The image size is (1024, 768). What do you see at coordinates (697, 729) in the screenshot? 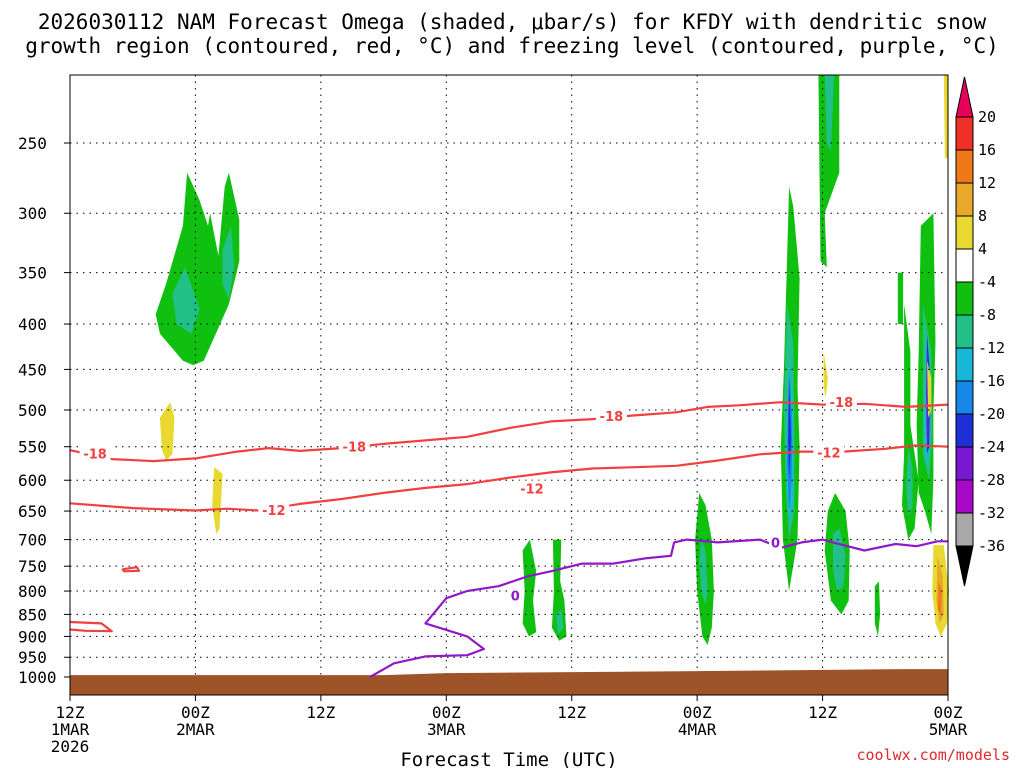
I see `x-tick-label-60-1: 4MAR` at bounding box center [697, 729].